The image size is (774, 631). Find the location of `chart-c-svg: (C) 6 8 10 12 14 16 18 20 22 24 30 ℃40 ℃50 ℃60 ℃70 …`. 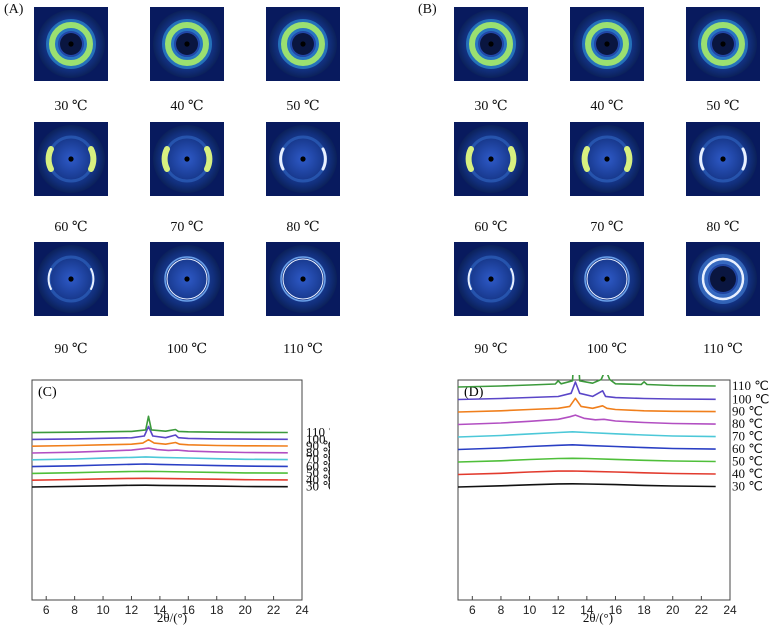

chart-c-svg: (C) 6 8 10 12 14 16 18 20 22 24 30 ℃40 ℃50 ℃60 ℃70 … is located at coordinates (180, 498).